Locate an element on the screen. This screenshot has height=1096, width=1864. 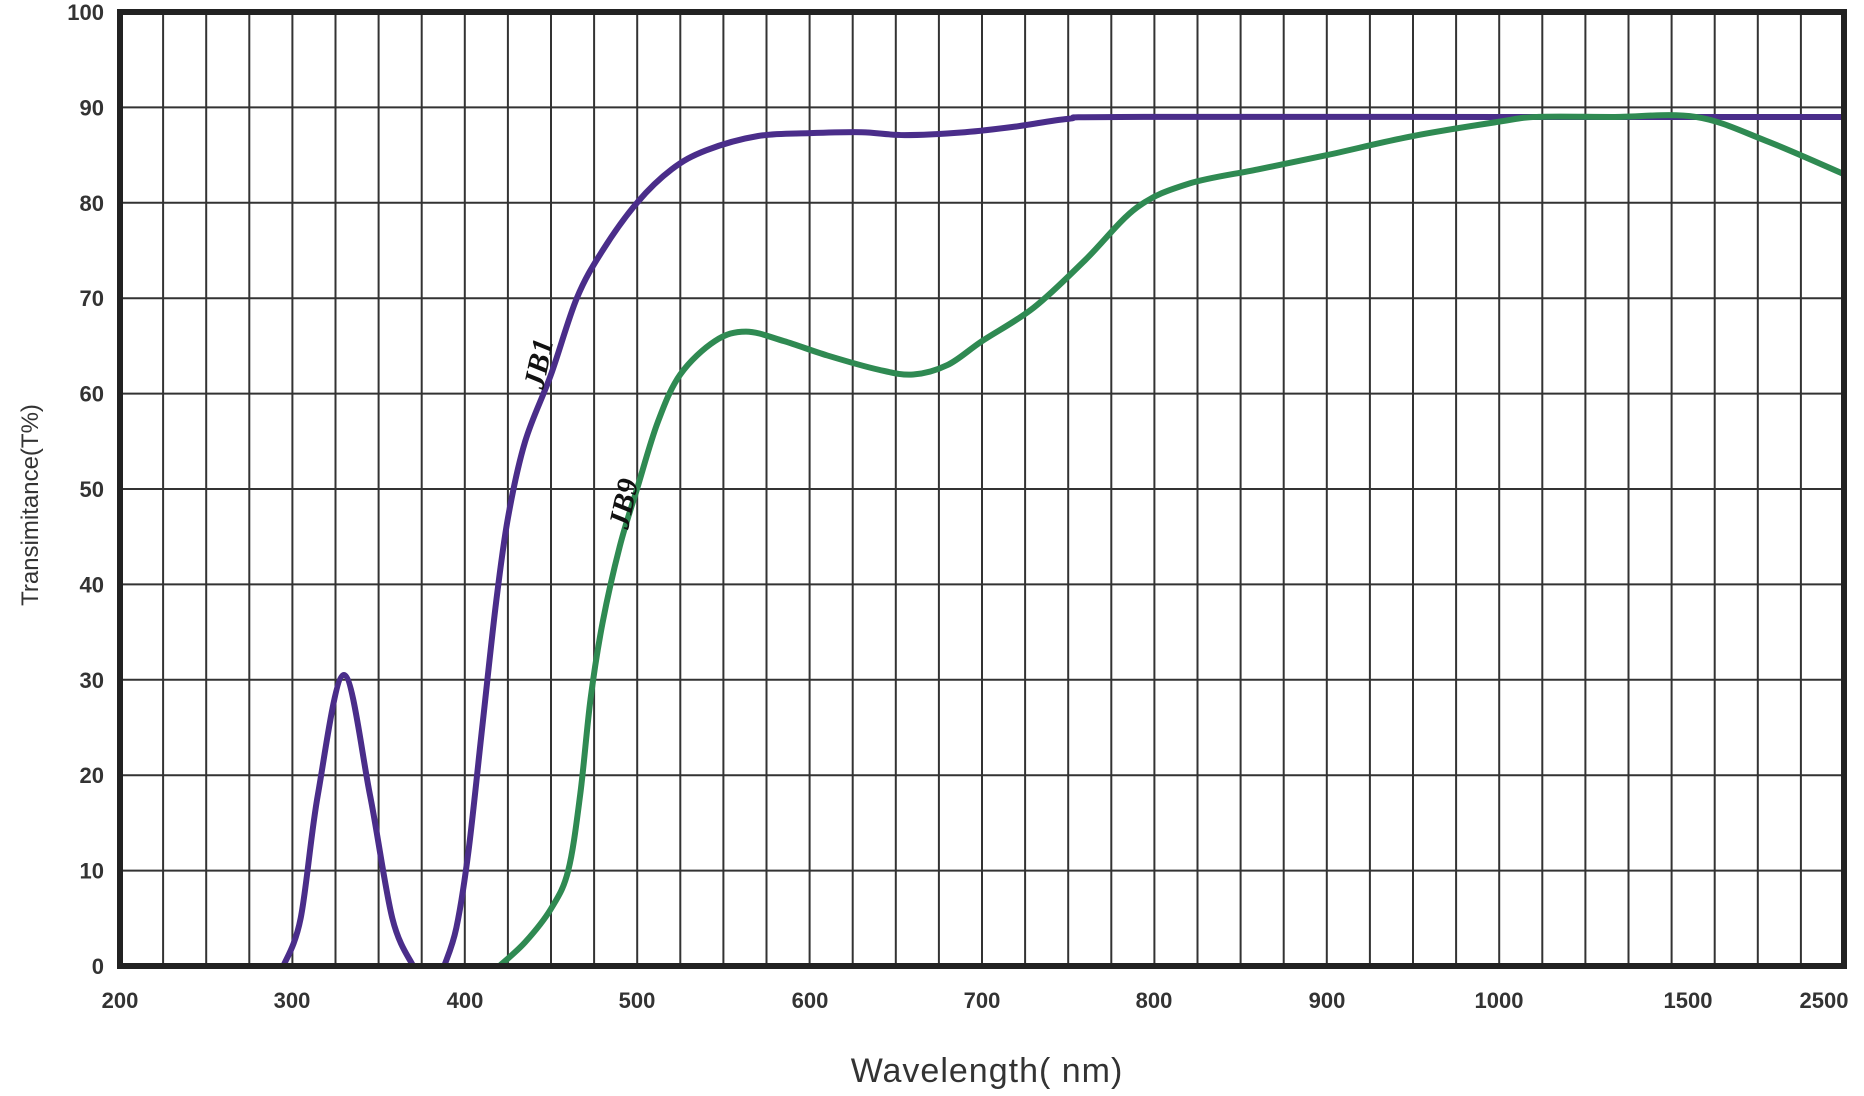
y-tick-label: 50 is located at coordinates (92, 489).